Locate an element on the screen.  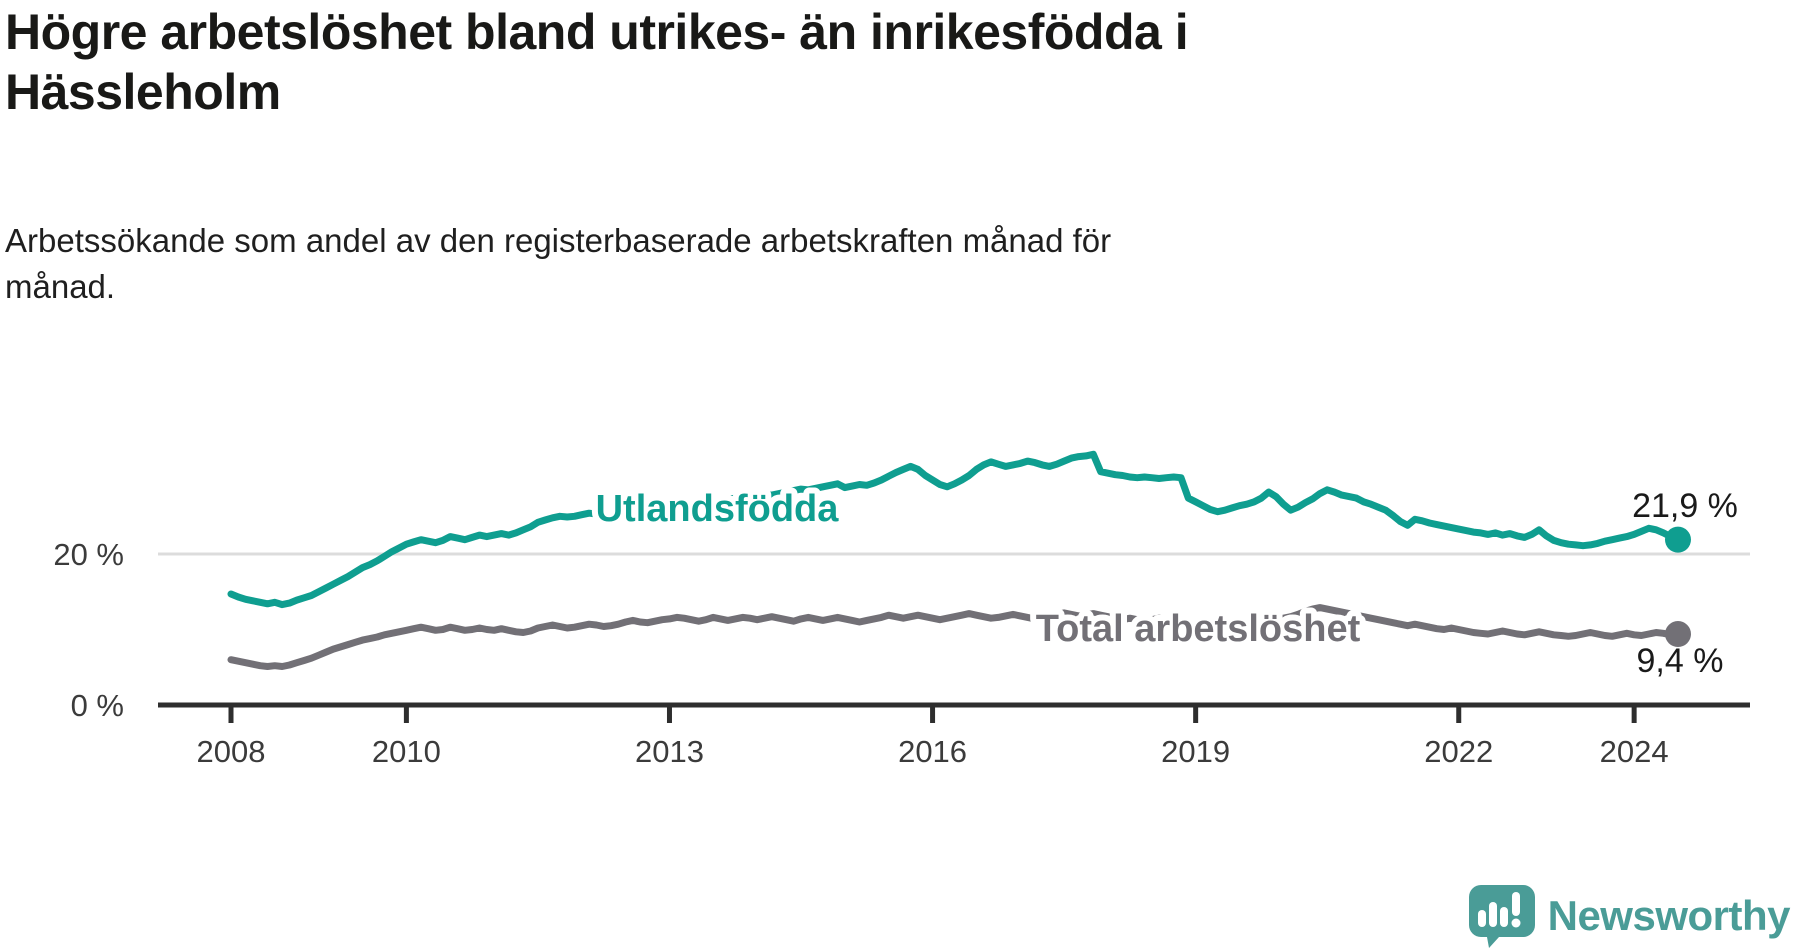
series-end-dot-total is located at coordinates (1677, 634).